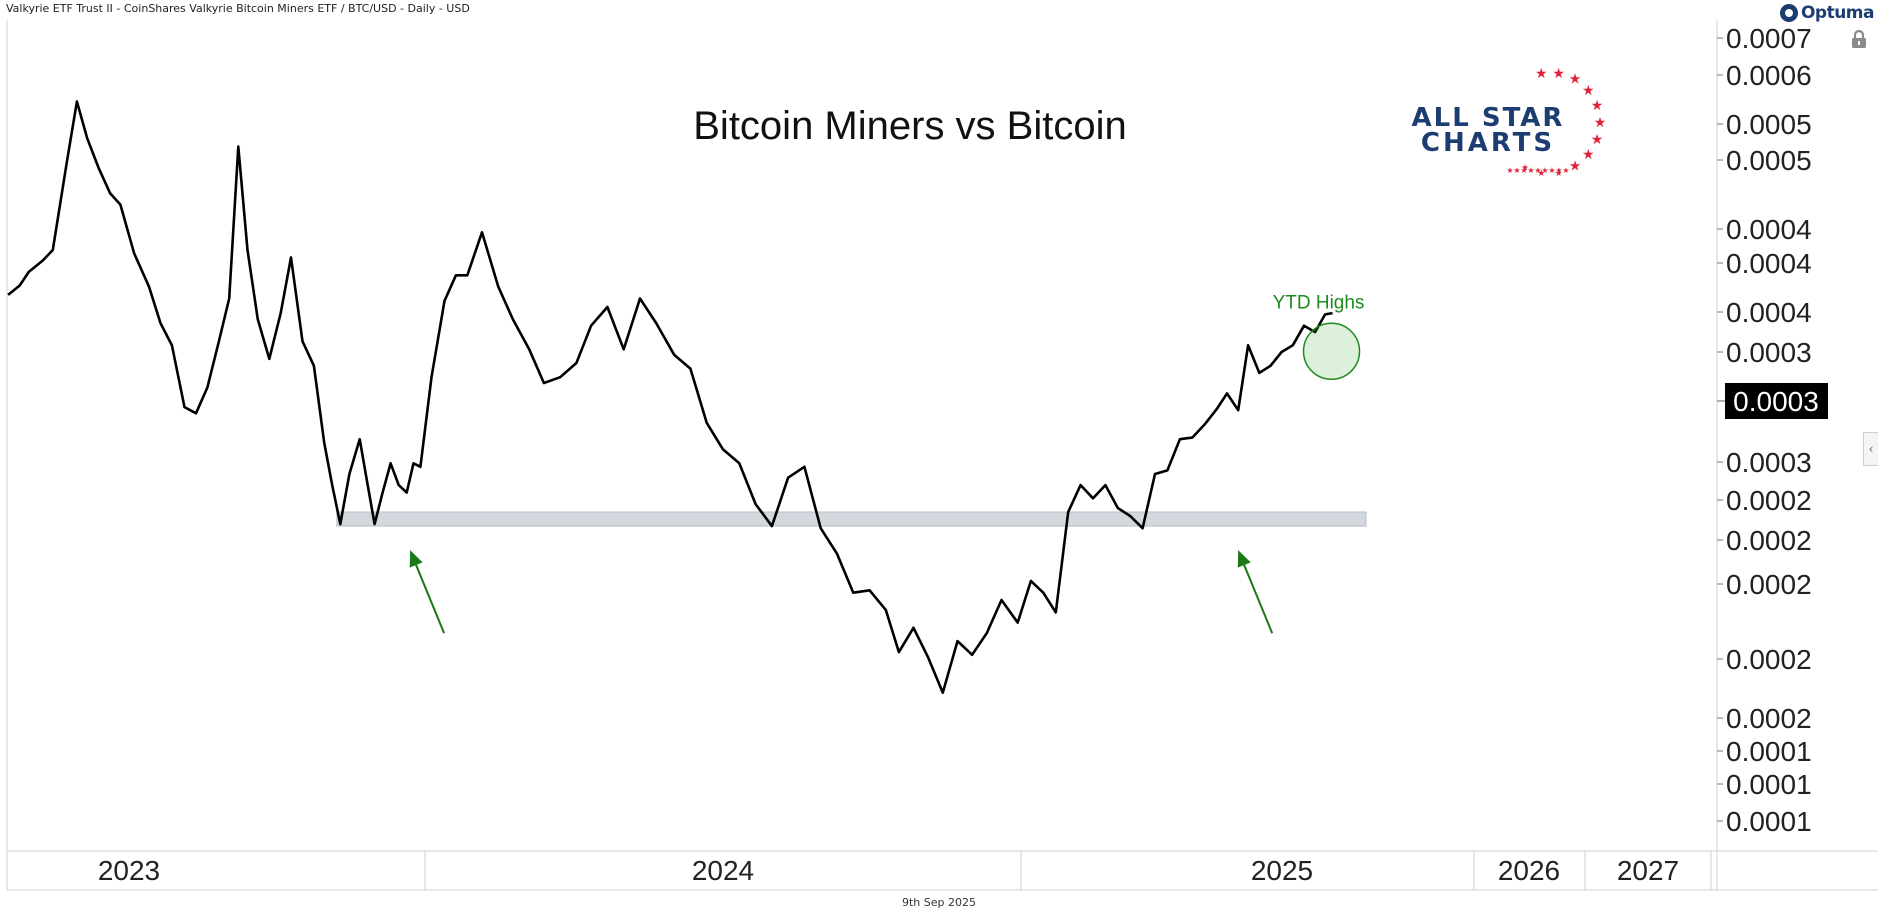  Describe the element at coordinates (905, 870) in the screenshot. I see `x-axis: 2023 2024 2025 2026 2027` at that location.